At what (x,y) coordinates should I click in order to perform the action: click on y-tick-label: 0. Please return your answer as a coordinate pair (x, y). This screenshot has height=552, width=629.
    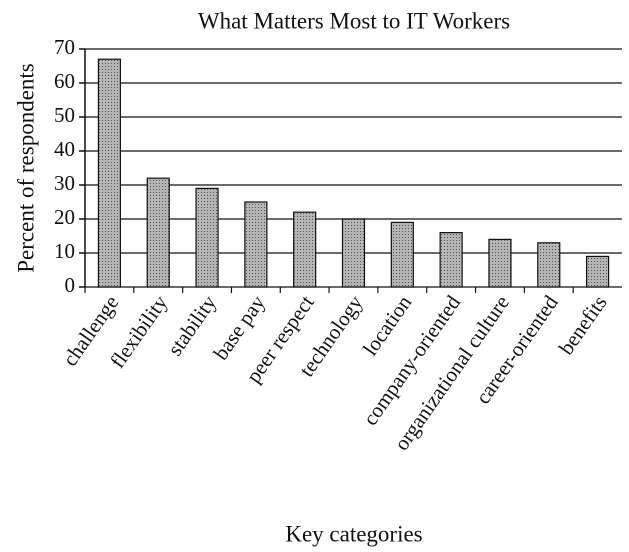
    Looking at the image, I should click on (70, 285).